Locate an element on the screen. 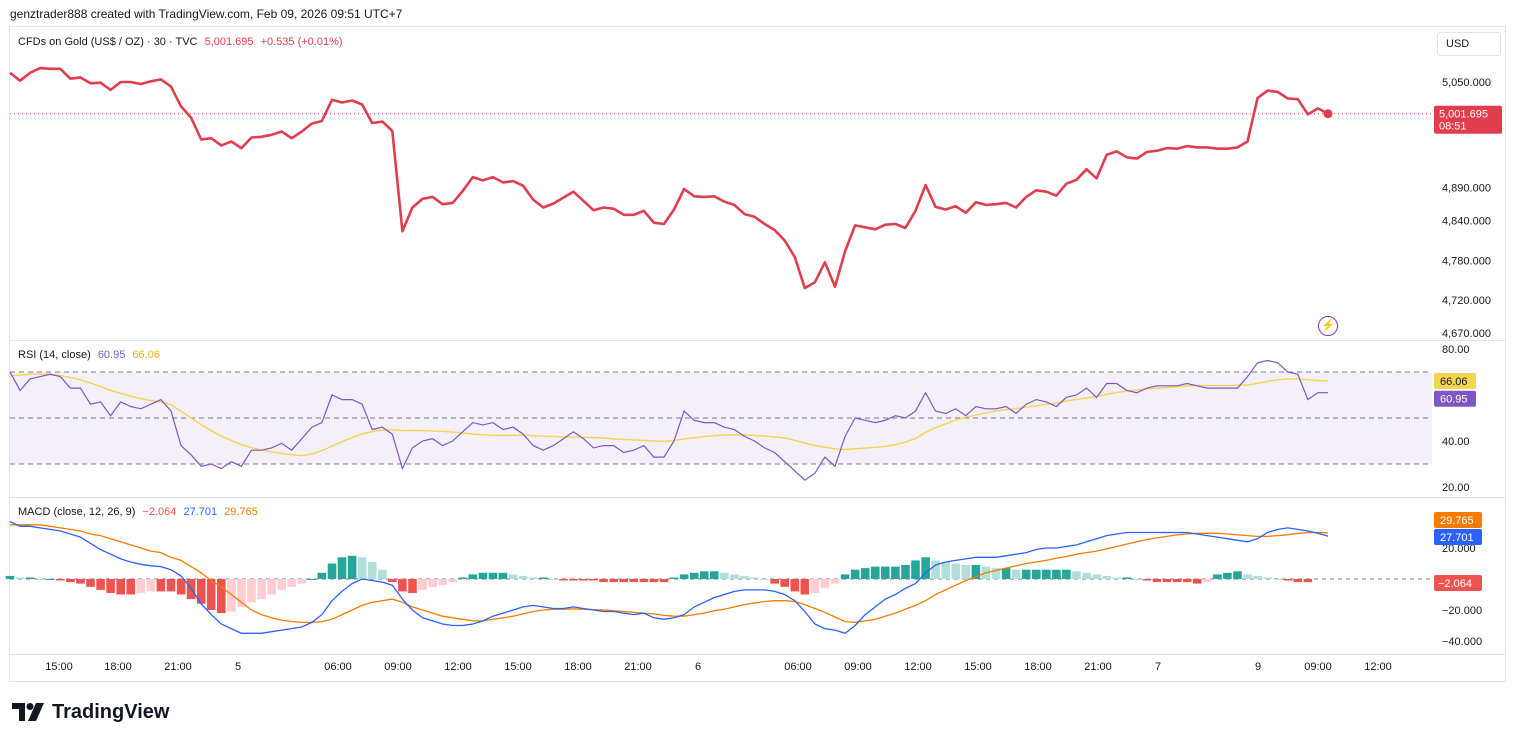 The height and width of the screenshot is (741, 1515). lightning-icon: ⚡ is located at coordinates (1328, 326).